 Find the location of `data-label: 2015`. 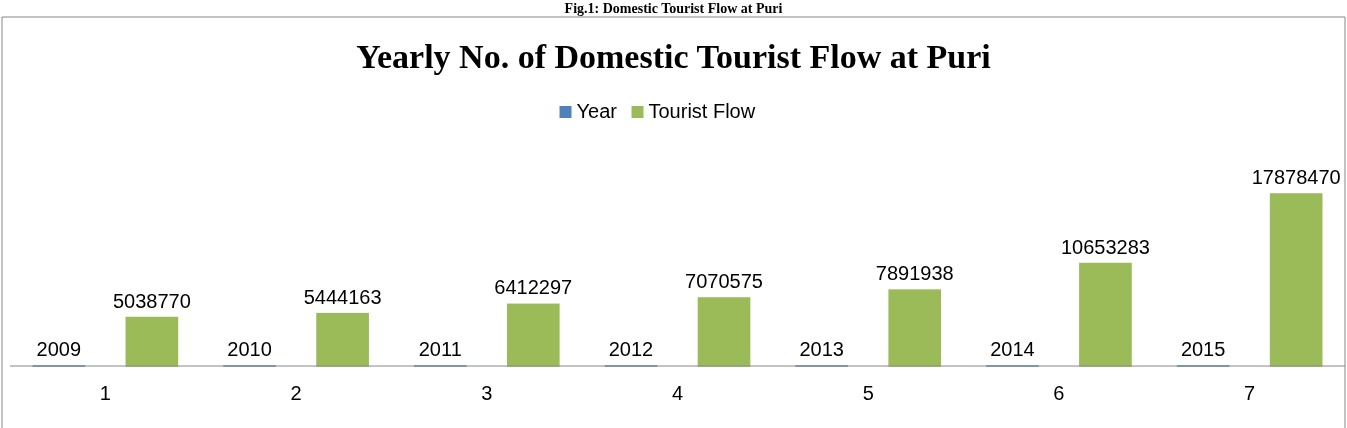

data-label: 2015 is located at coordinates (1203, 348).